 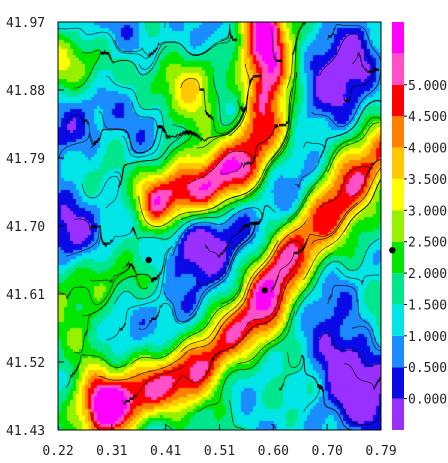 What do you see at coordinates (427, 117) in the screenshot?
I see `colorbar-tick-label: 4.500` at bounding box center [427, 117].